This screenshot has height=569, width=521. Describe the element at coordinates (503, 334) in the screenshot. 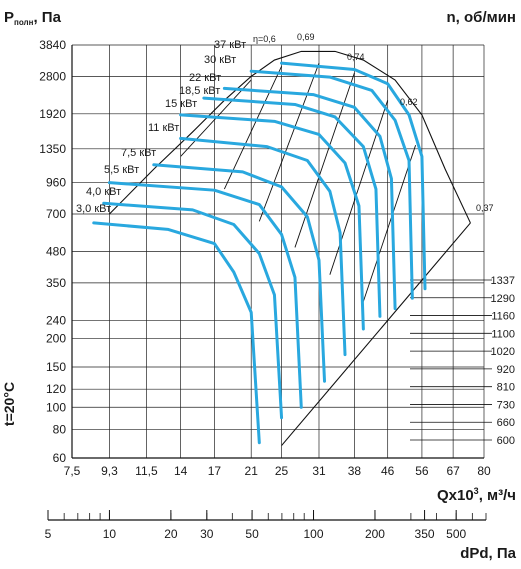

I see `rpm-tick-label: 1100` at that location.